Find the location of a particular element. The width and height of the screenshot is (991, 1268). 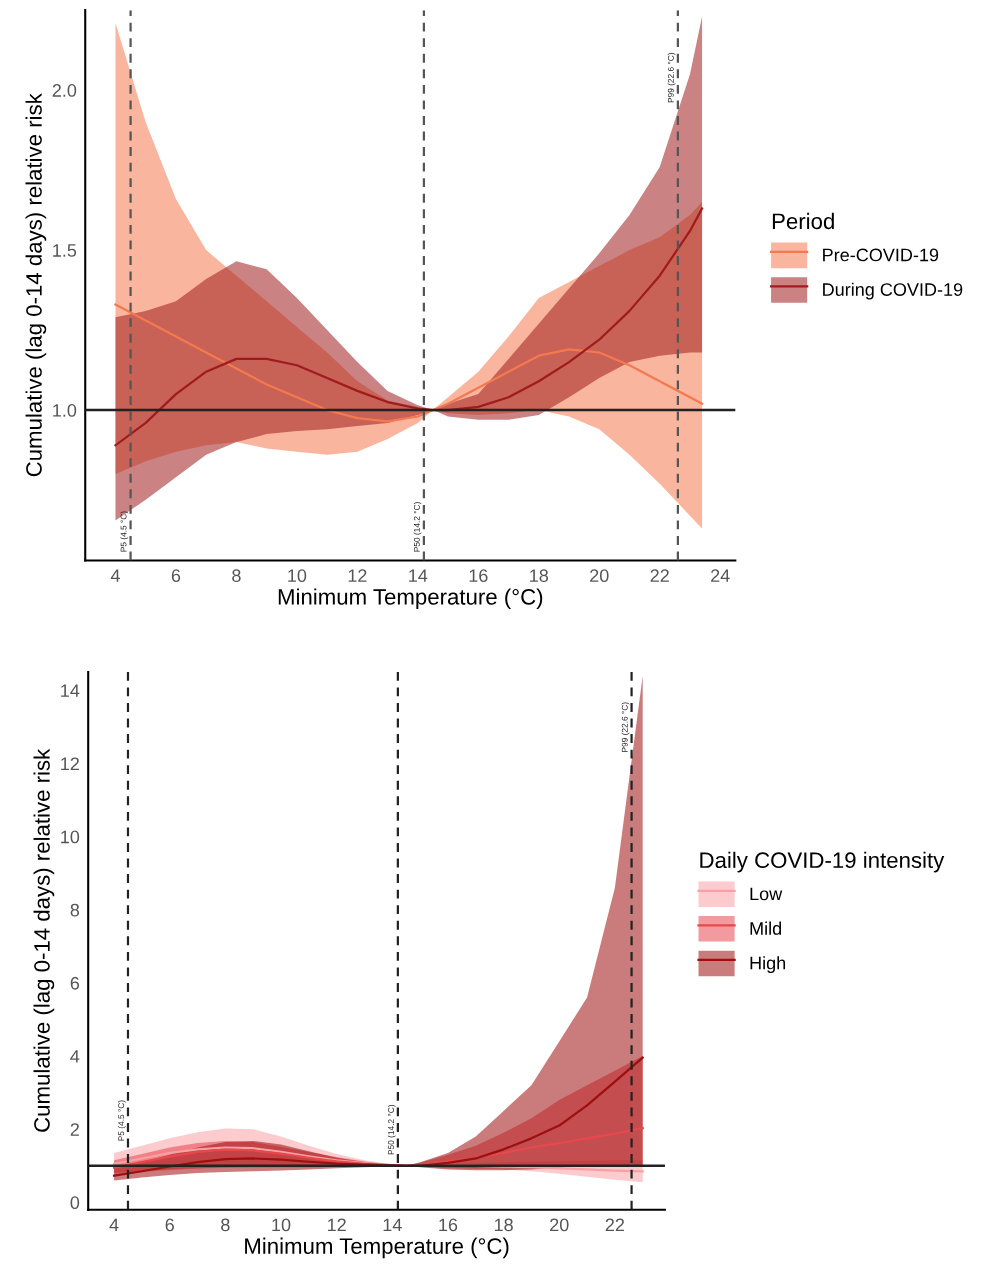

y-tick-label: 12 is located at coordinates (70, 764).